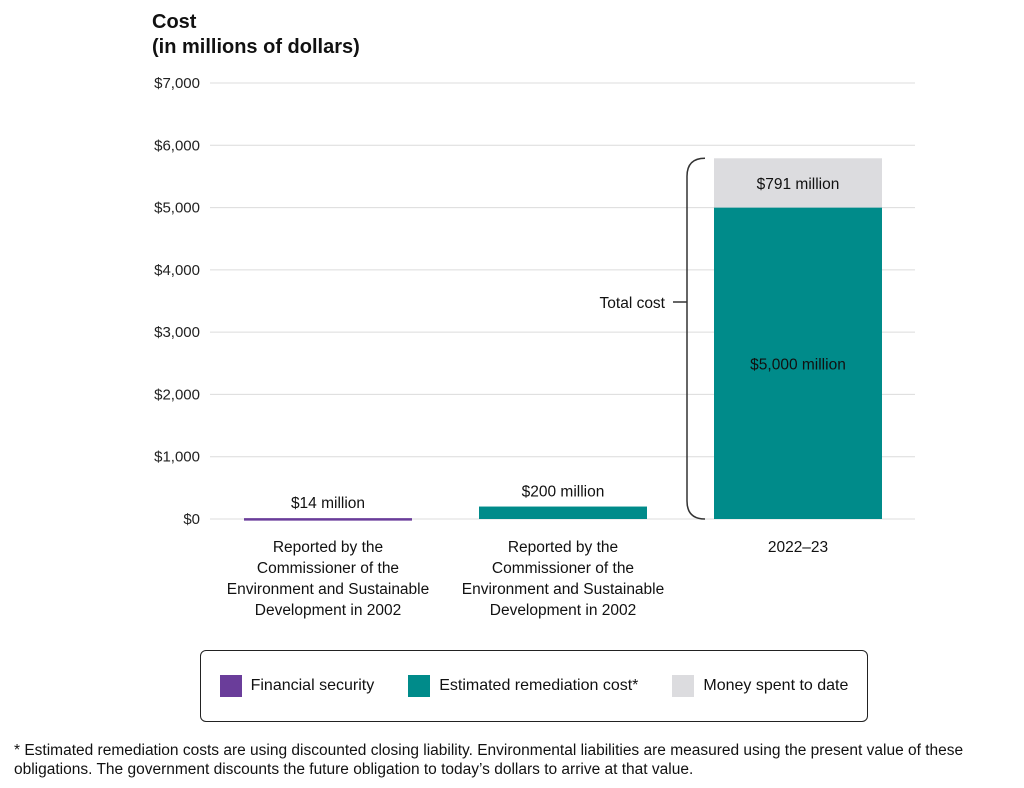  What do you see at coordinates (177, 208) in the screenshot?
I see `y-tick-label: $5,000` at bounding box center [177, 208].